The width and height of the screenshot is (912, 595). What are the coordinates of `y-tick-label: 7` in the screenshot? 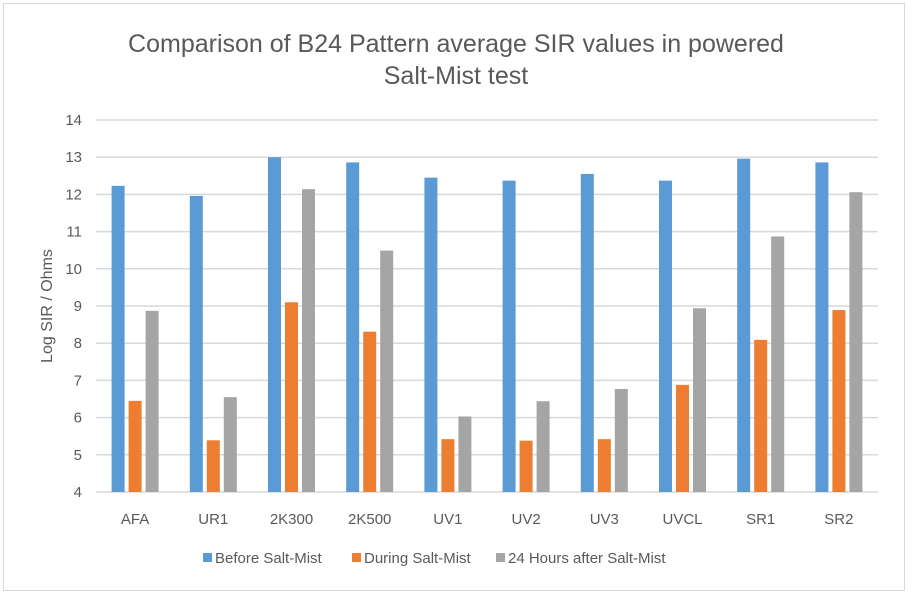 It's located at (78, 380).